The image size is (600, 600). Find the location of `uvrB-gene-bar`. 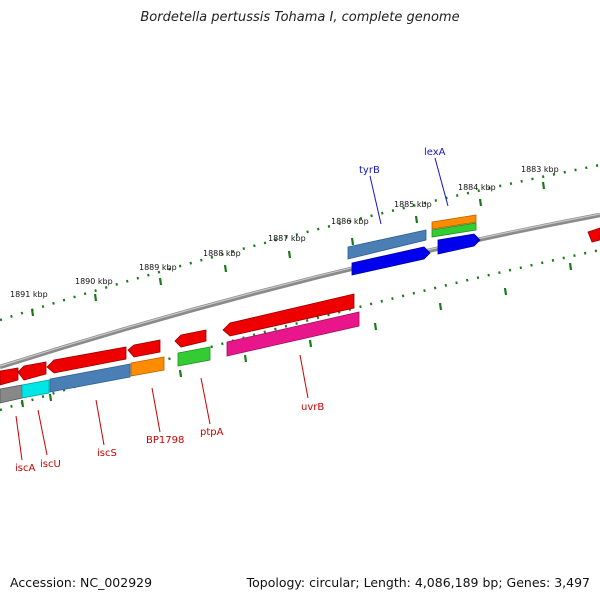

uvrB-gene-bar is located at coordinates (293, 334).